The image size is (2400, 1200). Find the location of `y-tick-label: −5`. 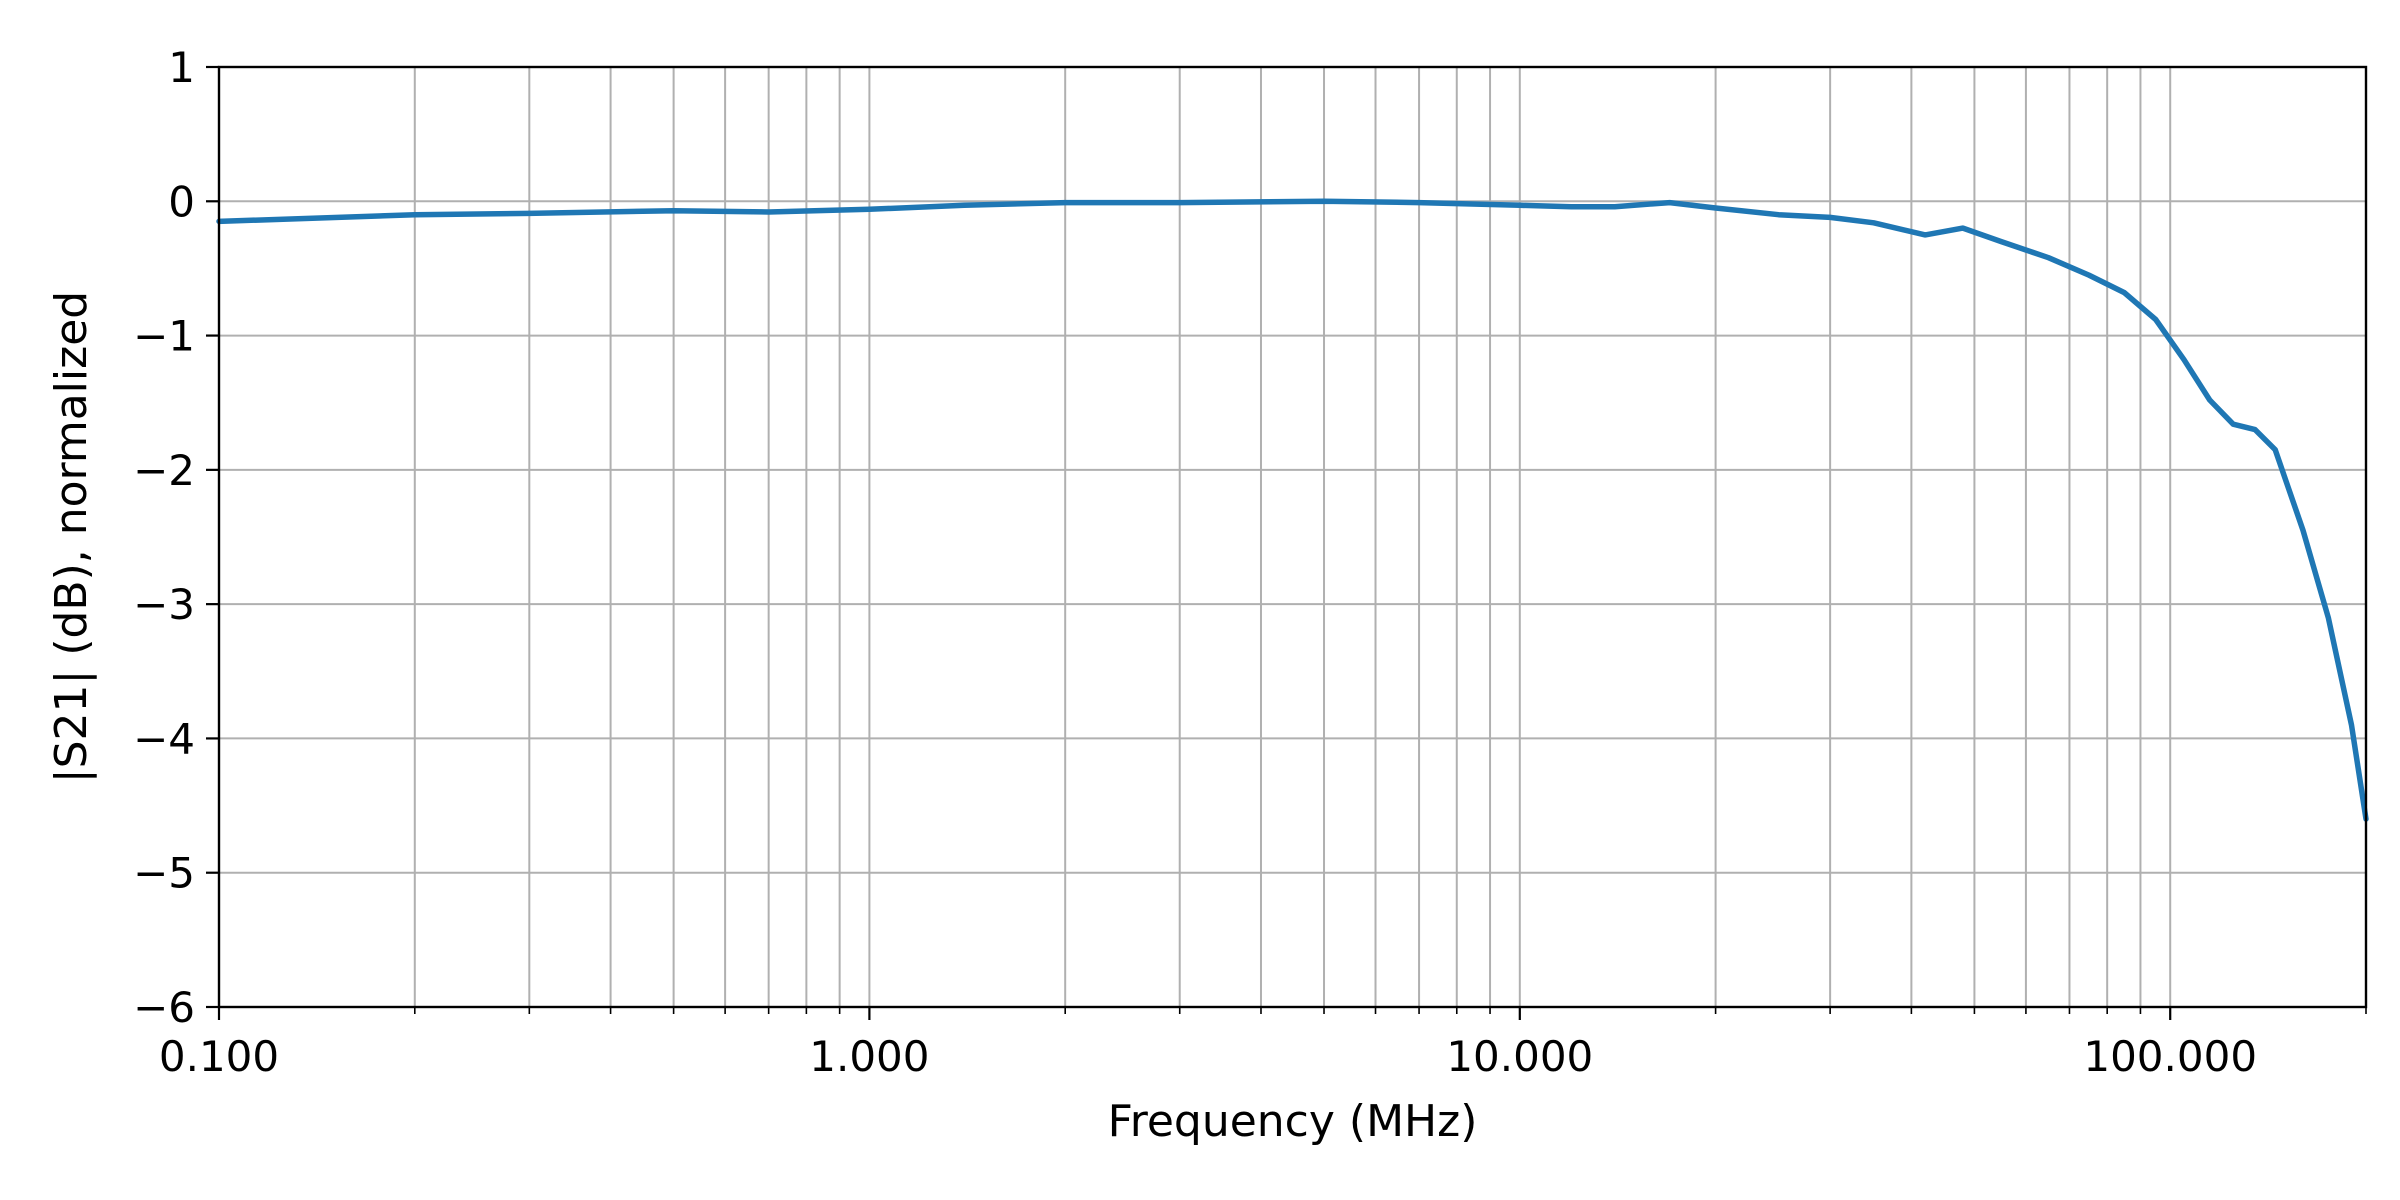

y-tick-label: −5 is located at coordinates (164, 873).